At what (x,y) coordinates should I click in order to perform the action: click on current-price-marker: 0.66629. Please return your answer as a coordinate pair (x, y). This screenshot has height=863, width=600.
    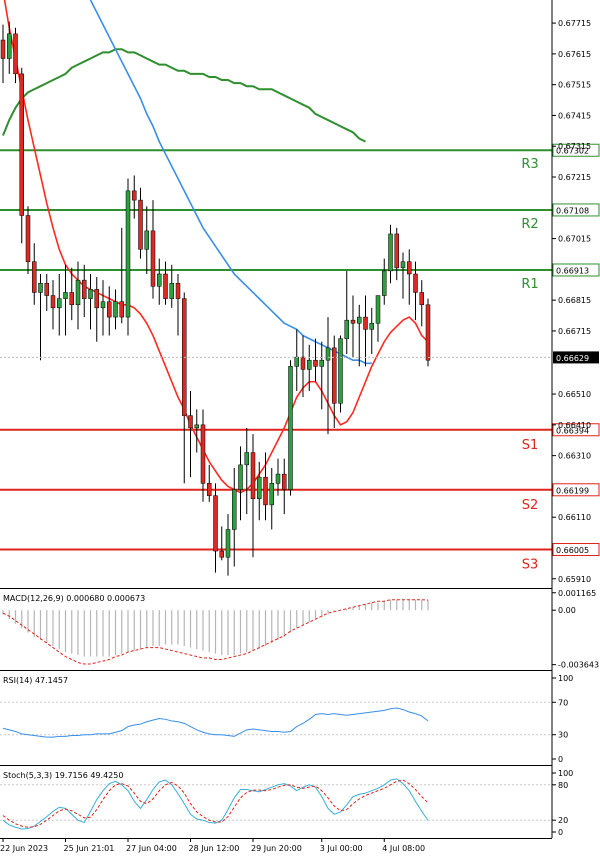
    Looking at the image, I should click on (299, 357).